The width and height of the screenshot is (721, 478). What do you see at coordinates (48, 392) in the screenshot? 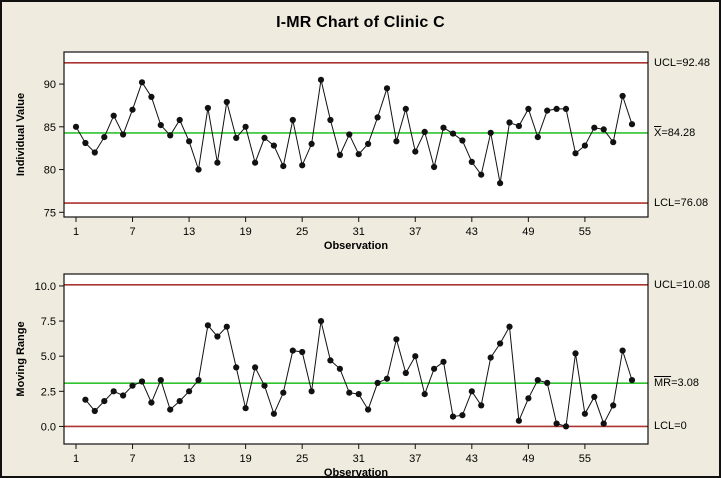
I see `moving-range-y-tick-label: 2.5` at bounding box center [48, 392].